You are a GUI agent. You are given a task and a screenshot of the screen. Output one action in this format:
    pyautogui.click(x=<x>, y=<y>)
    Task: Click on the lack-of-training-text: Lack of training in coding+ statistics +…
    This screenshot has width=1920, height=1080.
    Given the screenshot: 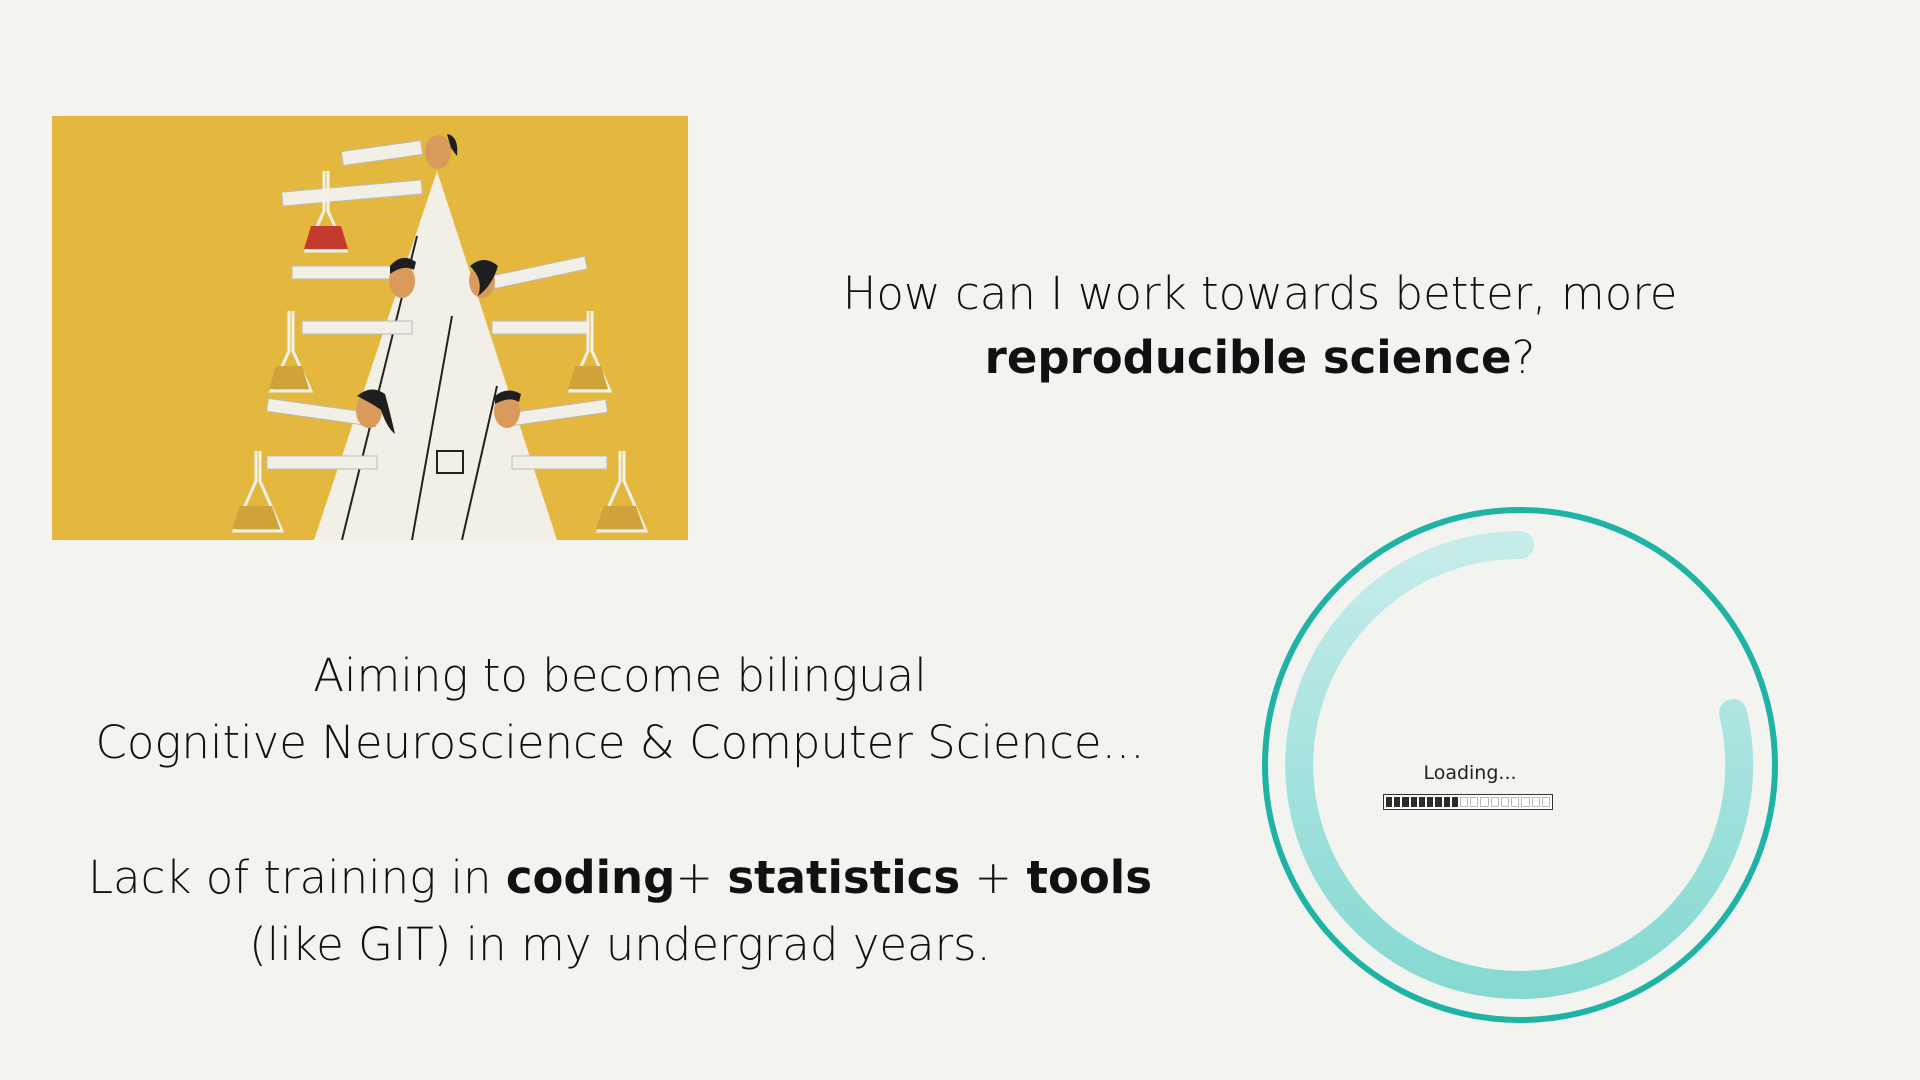 What is the action you would take?
    pyautogui.click(x=620, y=911)
    